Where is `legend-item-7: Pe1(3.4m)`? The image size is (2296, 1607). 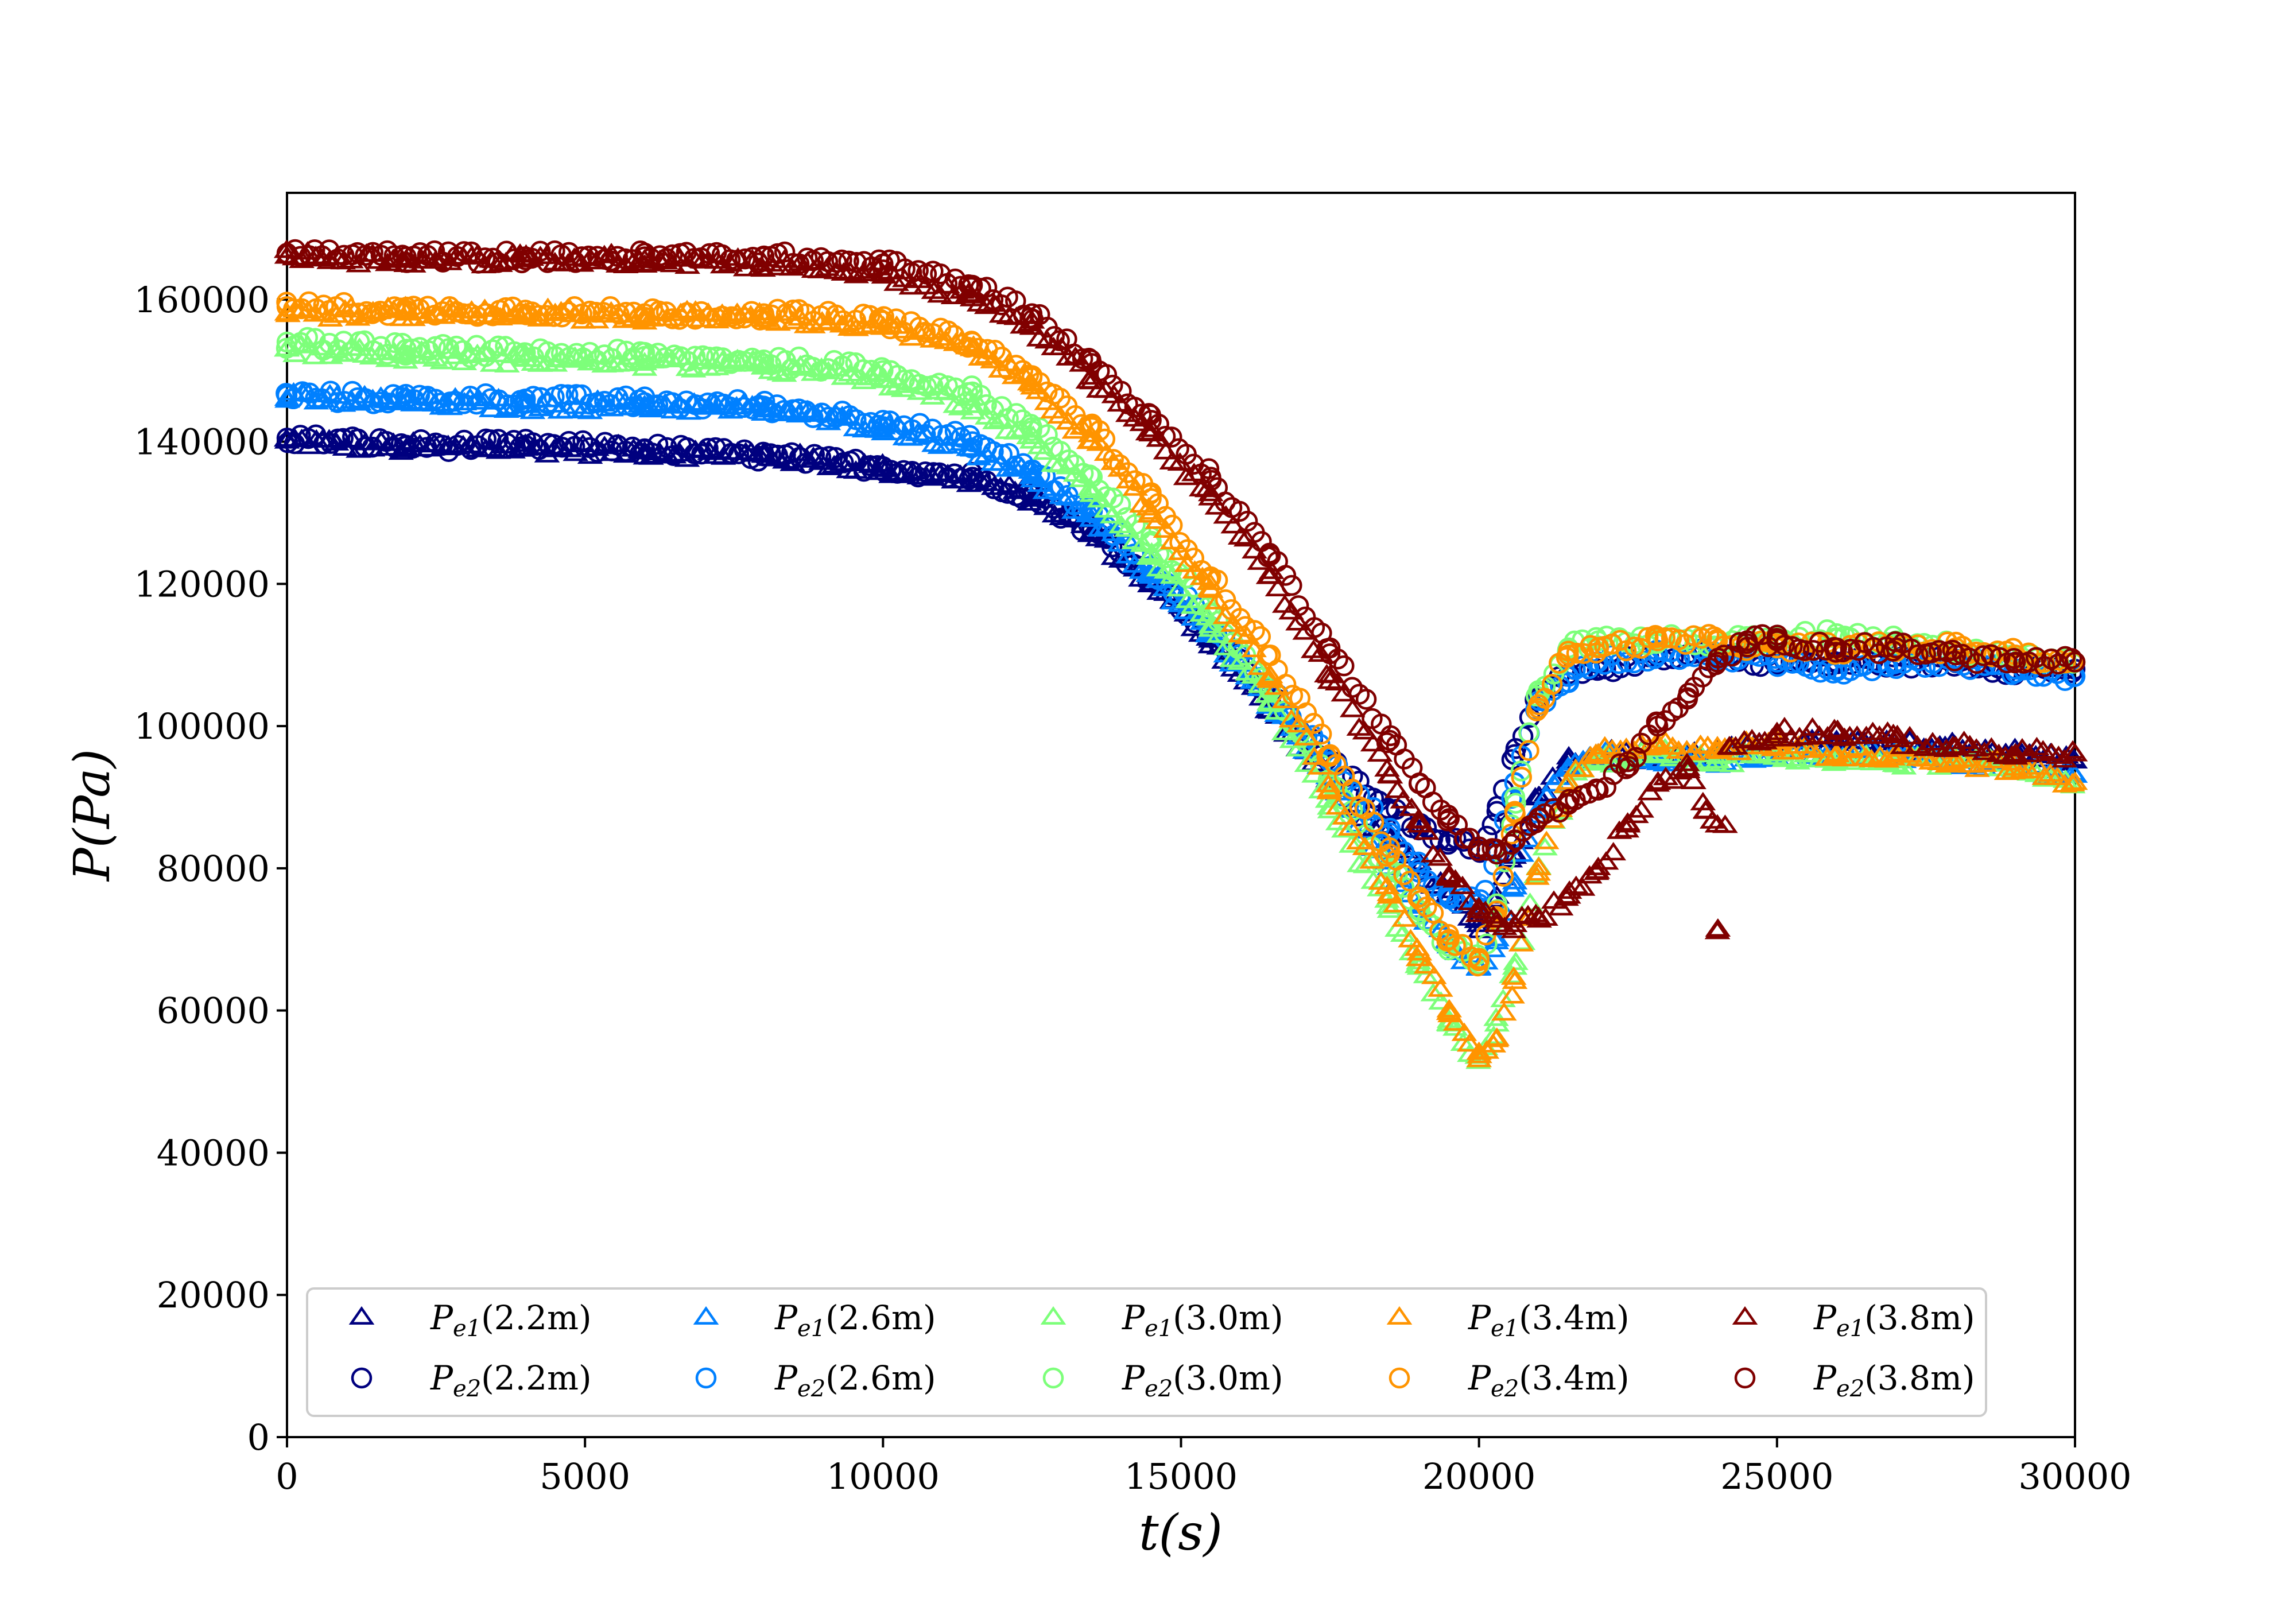 legend-item-7: Pe1(3.4m) is located at coordinates (1508, 1320).